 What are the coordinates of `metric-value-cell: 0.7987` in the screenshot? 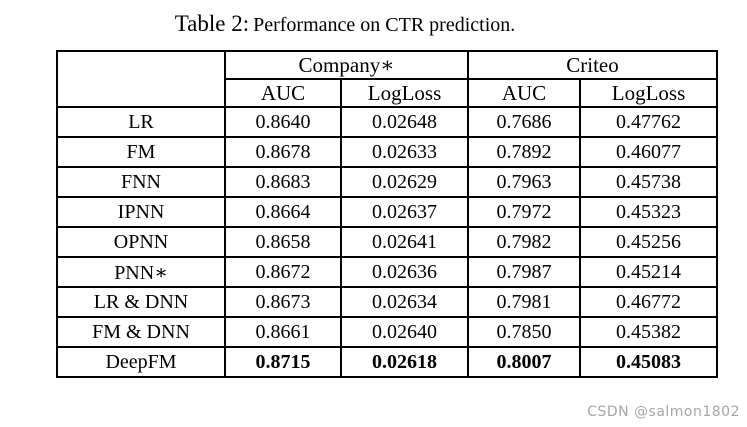 It's located at (524, 272).